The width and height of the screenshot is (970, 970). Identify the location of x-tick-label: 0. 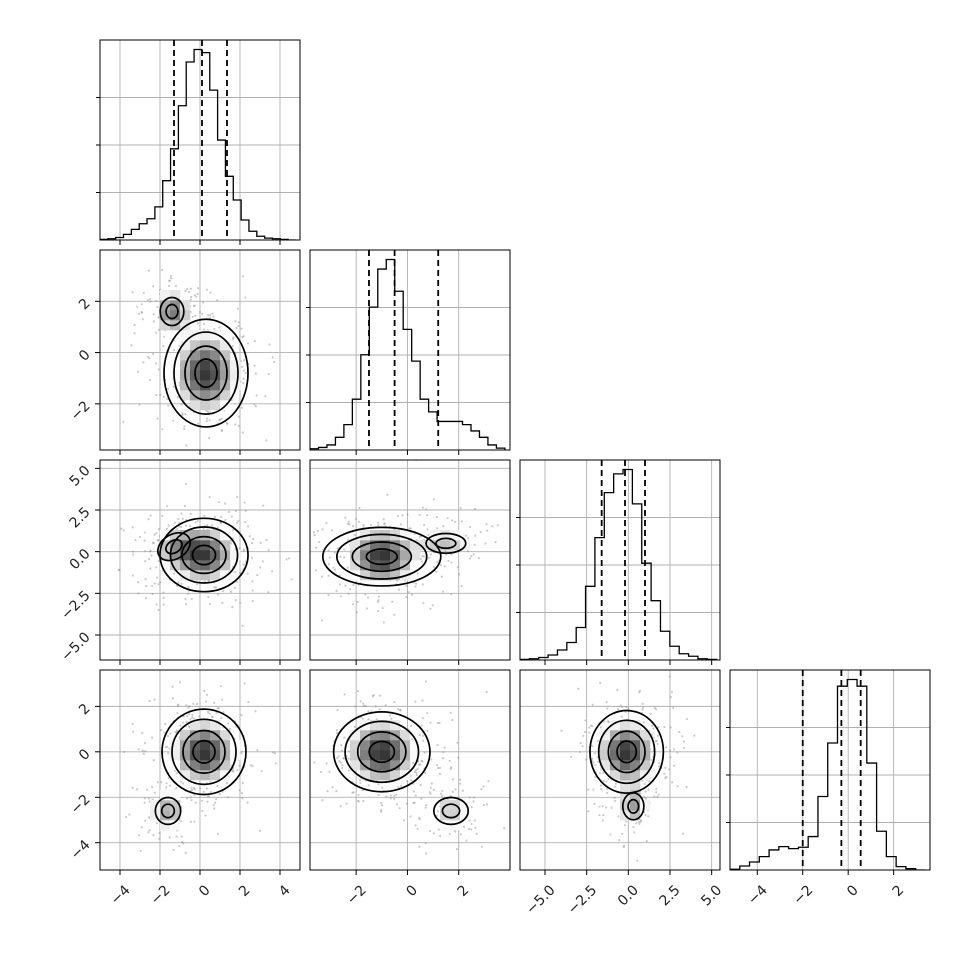
(205, 891).